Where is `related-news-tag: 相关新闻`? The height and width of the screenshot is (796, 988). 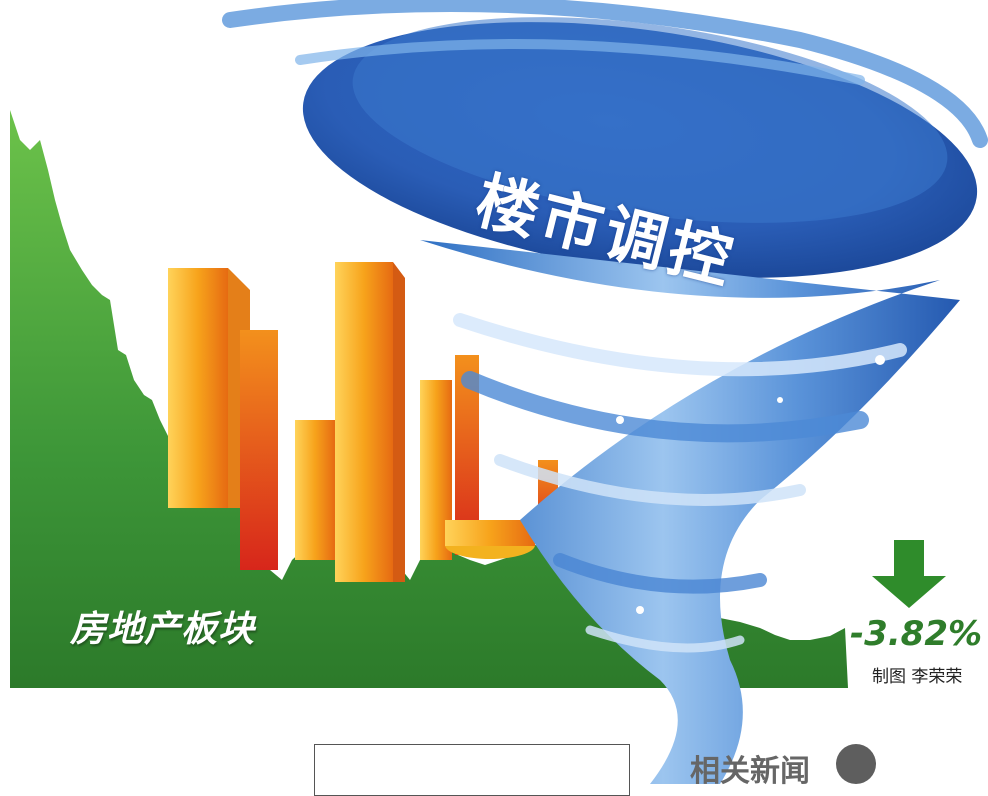 related-news-tag: 相关新闻 is located at coordinates (750, 771).